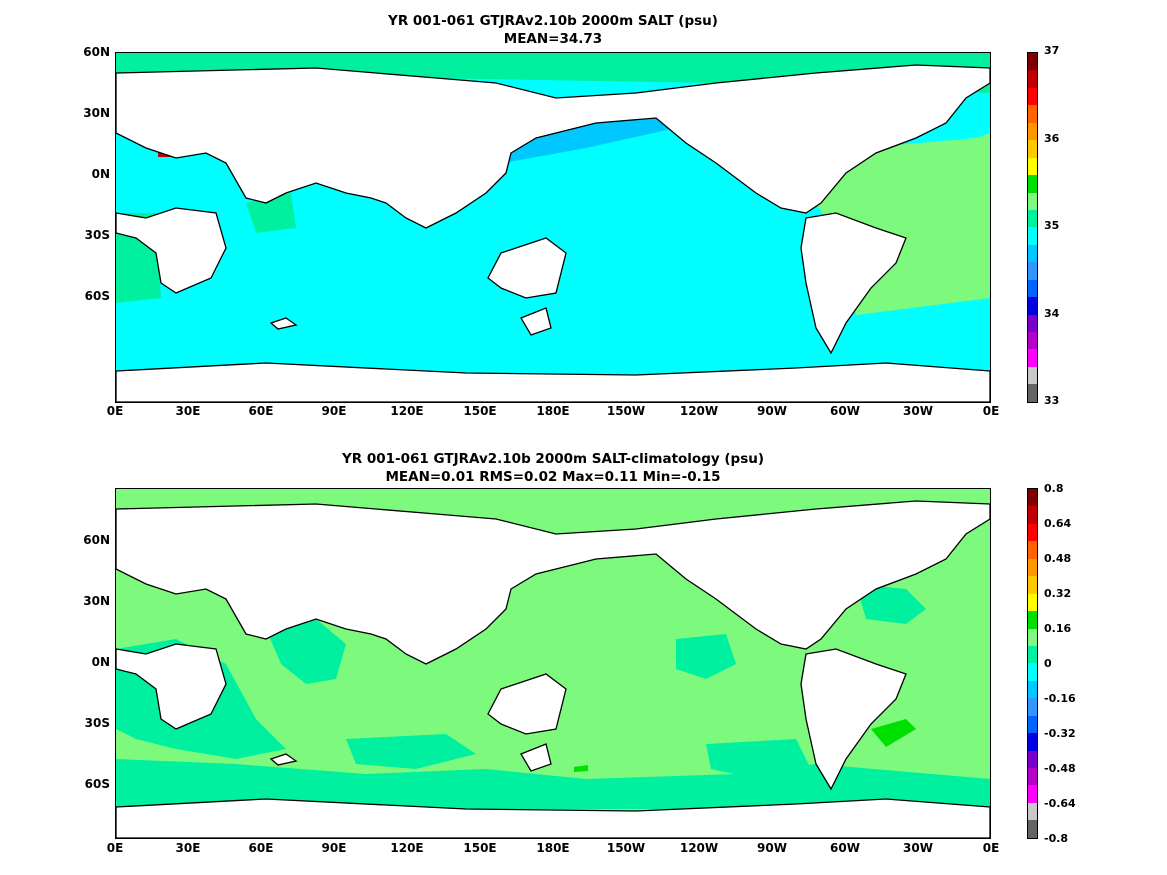 Image resolution: width=1167 pixels, height=875 pixels. Describe the element at coordinates (1052, 400) in the screenshot. I see `salt-colorbar-label: 33` at that location.